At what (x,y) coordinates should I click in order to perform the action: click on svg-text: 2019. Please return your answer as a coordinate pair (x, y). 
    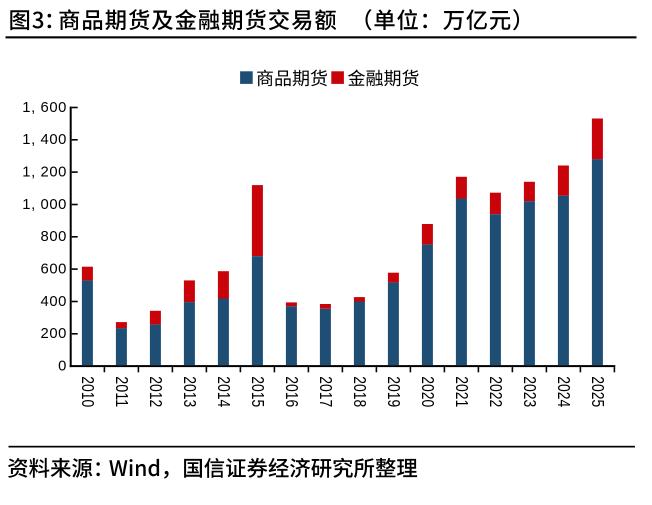
    Looking at the image, I should click on (394, 391).